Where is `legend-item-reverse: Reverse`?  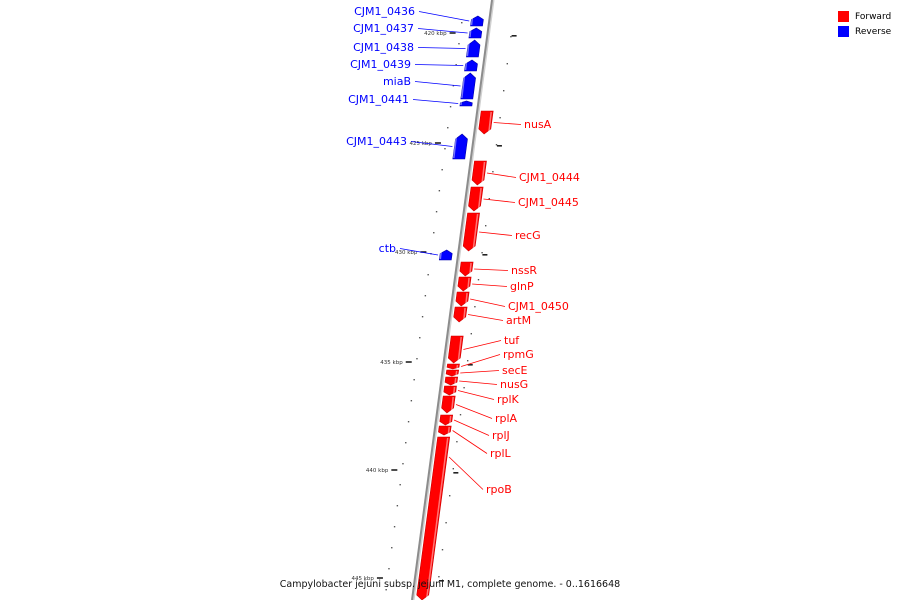 legend-item-reverse: Reverse is located at coordinates (864, 31).